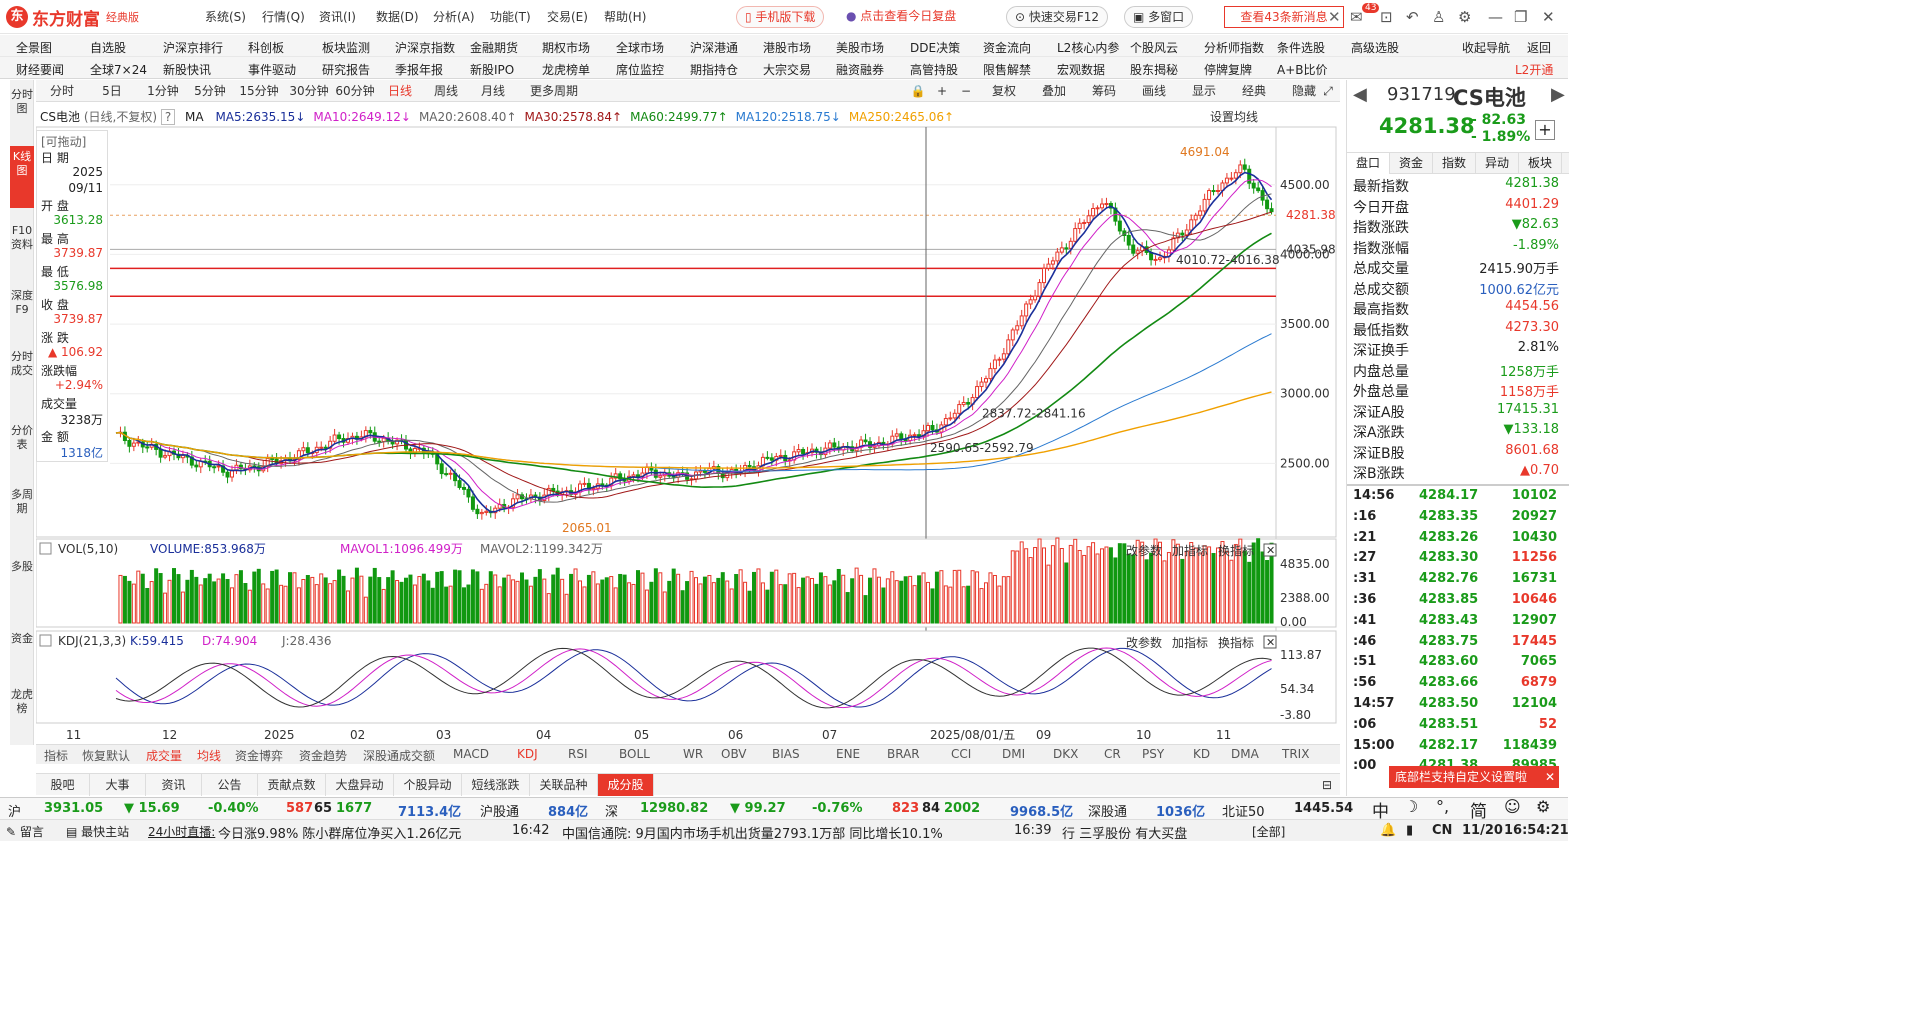 This screenshot has height=1030, width=1920. Describe the element at coordinates (500, 812) in the screenshot. I see `hgt-label: 沪股通` at that location.